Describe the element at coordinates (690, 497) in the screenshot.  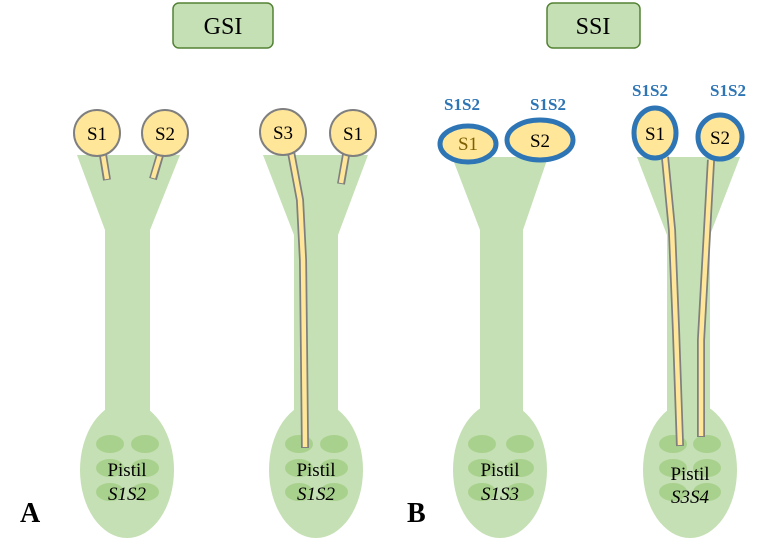
I see `pistil-genotype: S3S4` at that location.